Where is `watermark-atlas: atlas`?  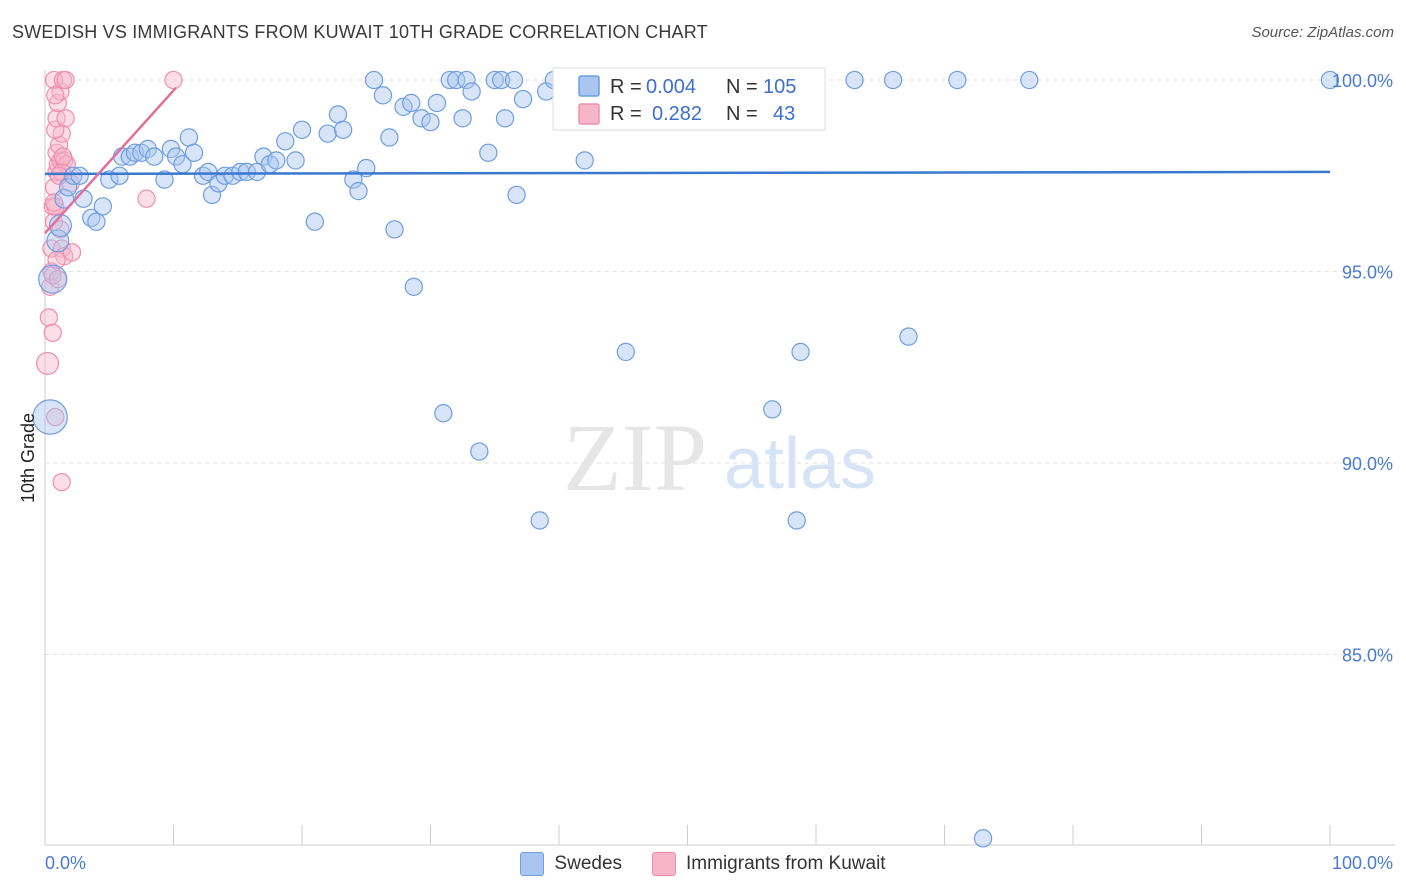
watermark-atlas: atlas is located at coordinates (800, 464).